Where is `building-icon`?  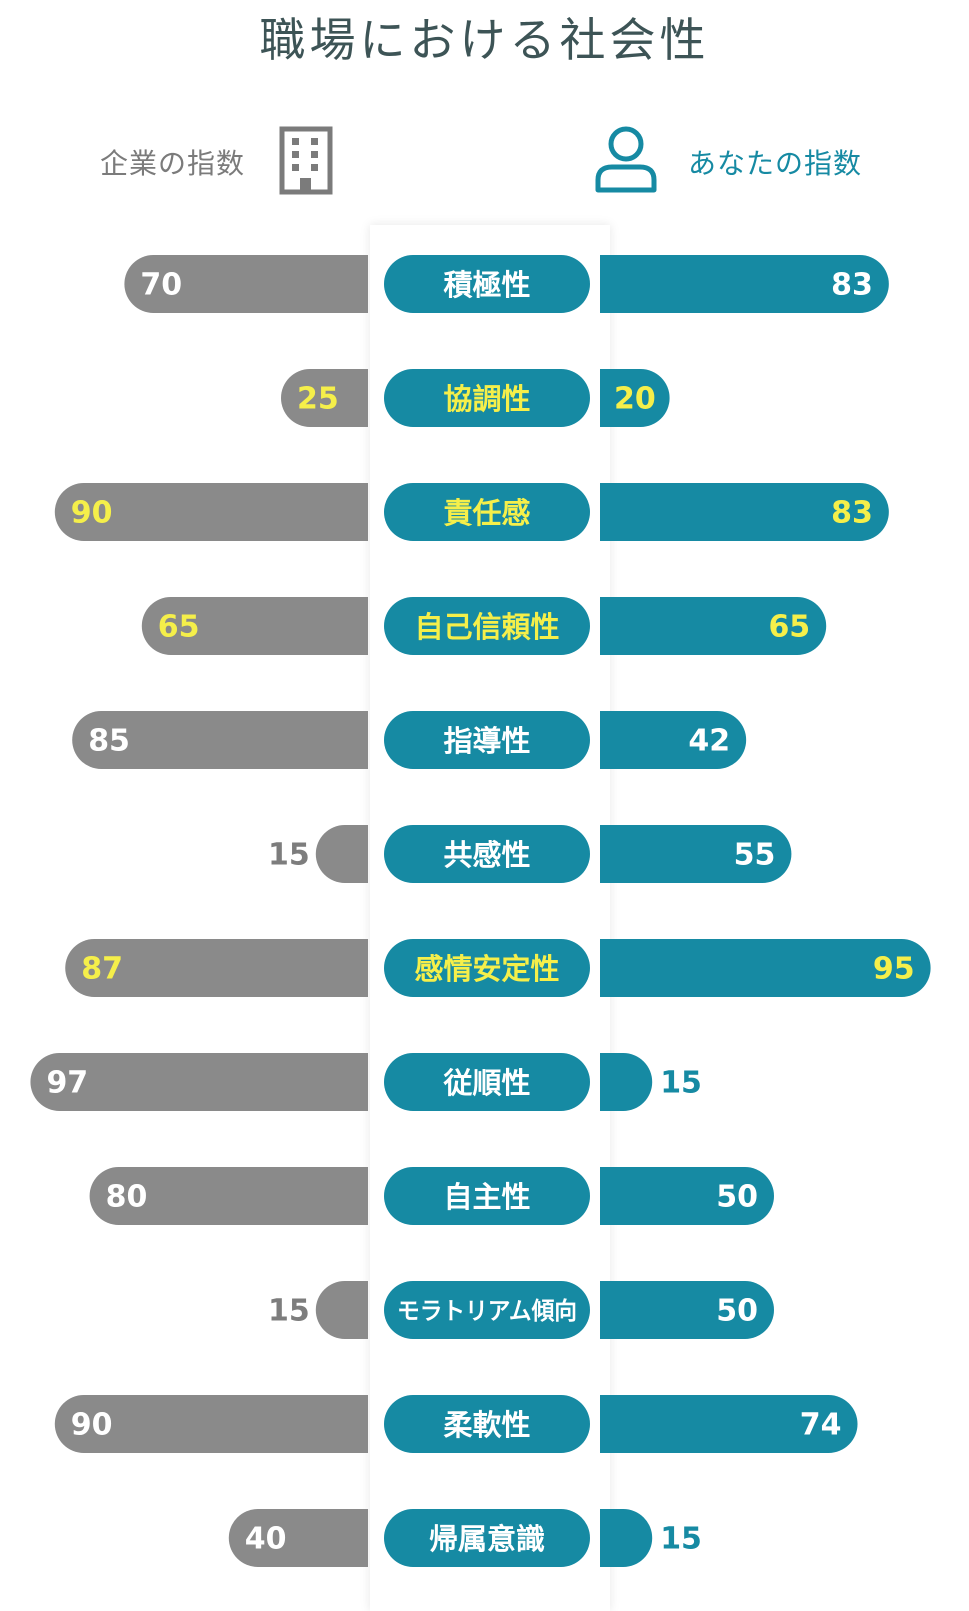
building-icon is located at coordinates (306, 160).